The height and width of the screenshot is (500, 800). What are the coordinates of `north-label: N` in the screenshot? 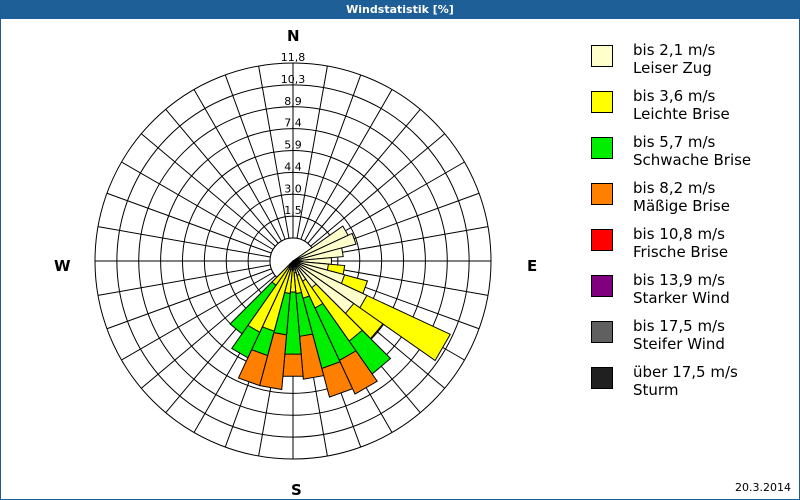 It's located at (293, 36).